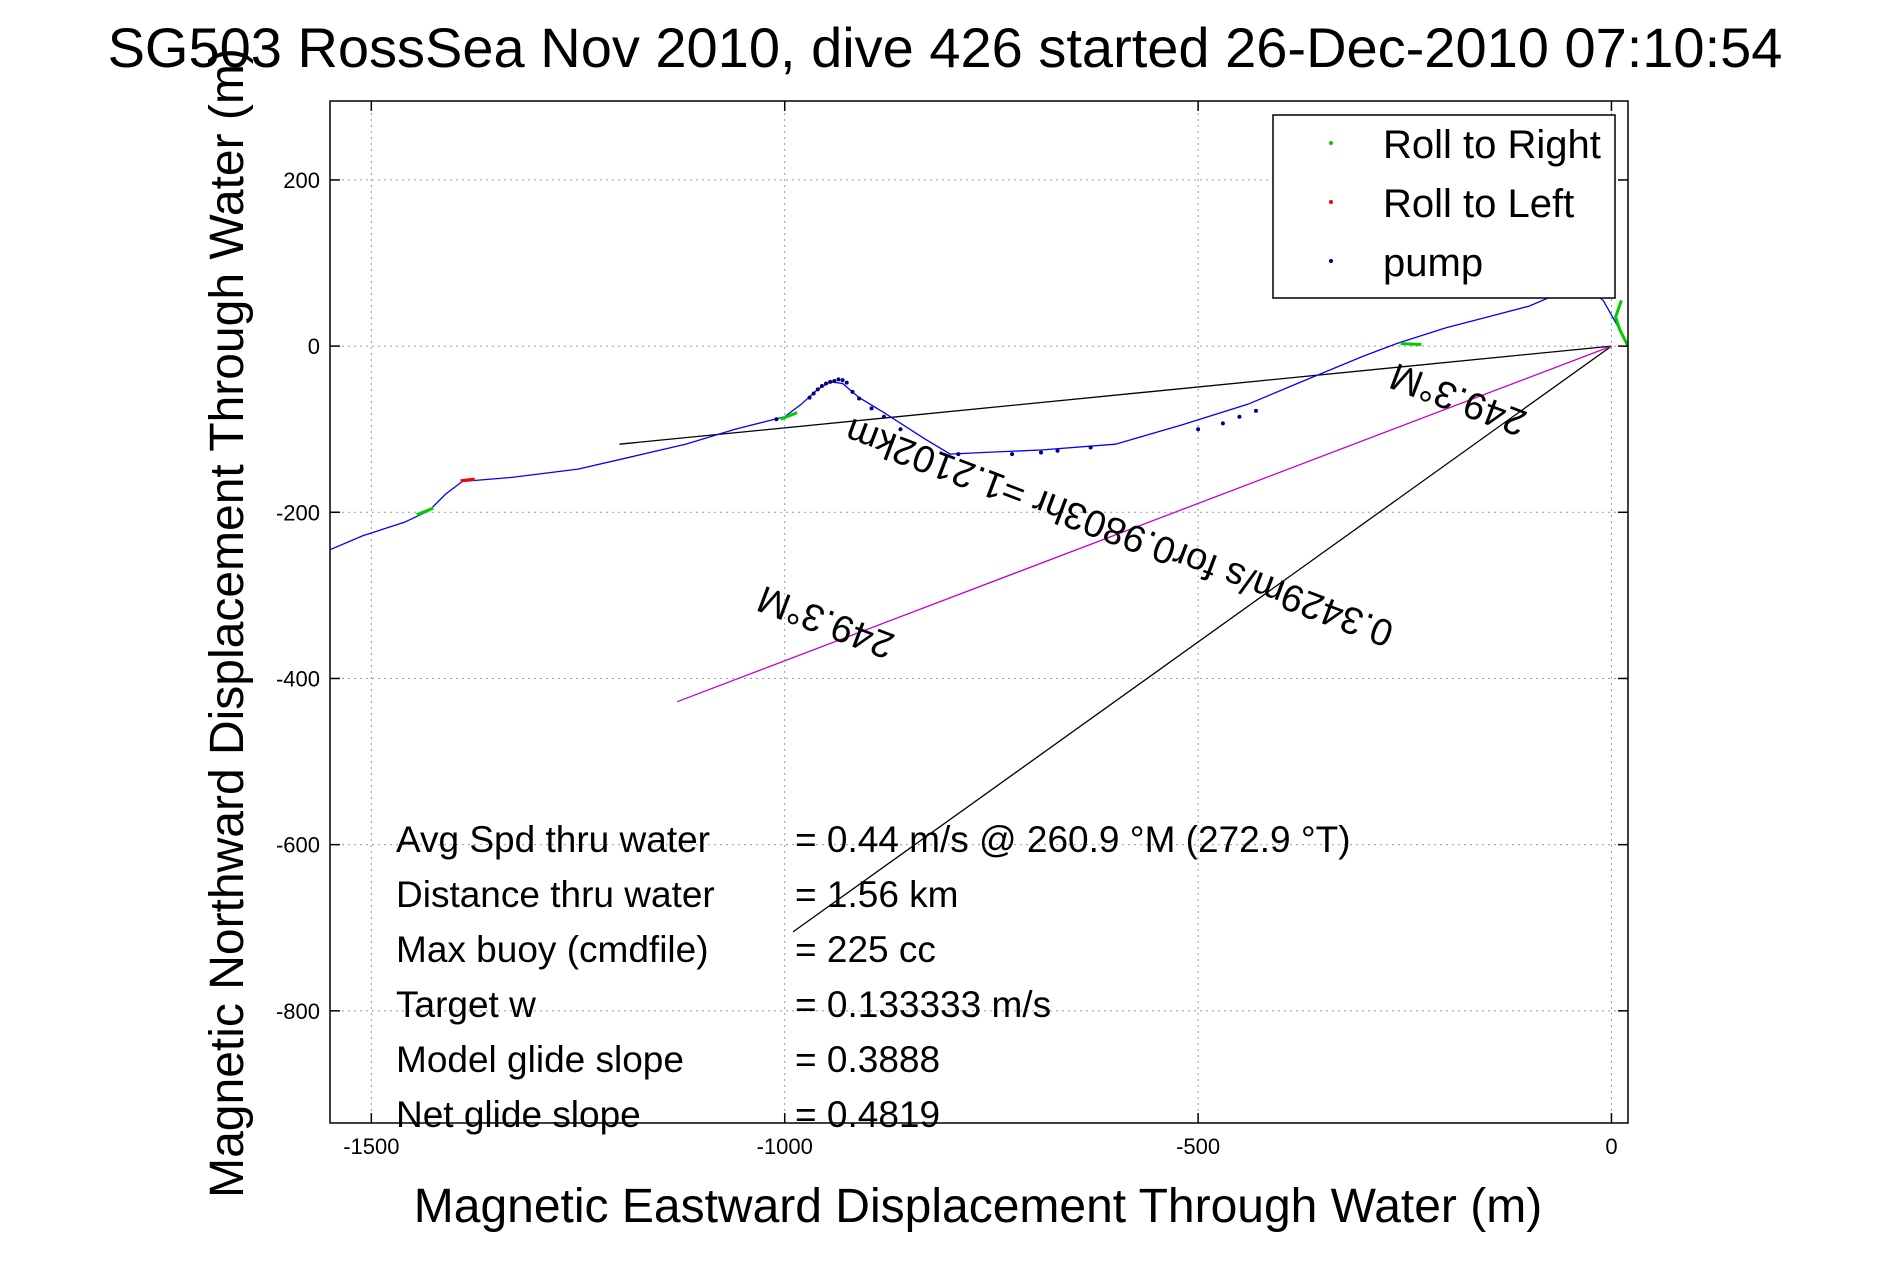 The width and height of the screenshot is (1891, 1262). Describe the element at coordinates (1611, 1146) in the screenshot. I see `x-tick-label: 0` at that location.